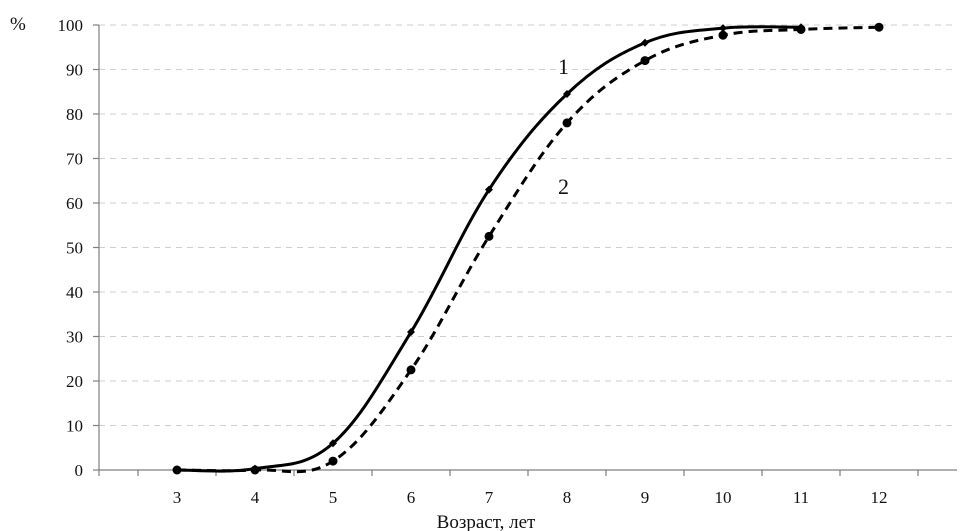 The width and height of the screenshot is (962, 531). Describe the element at coordinates (74, 292) in the screenshot. I see `y-tick-label: 40` at that location.